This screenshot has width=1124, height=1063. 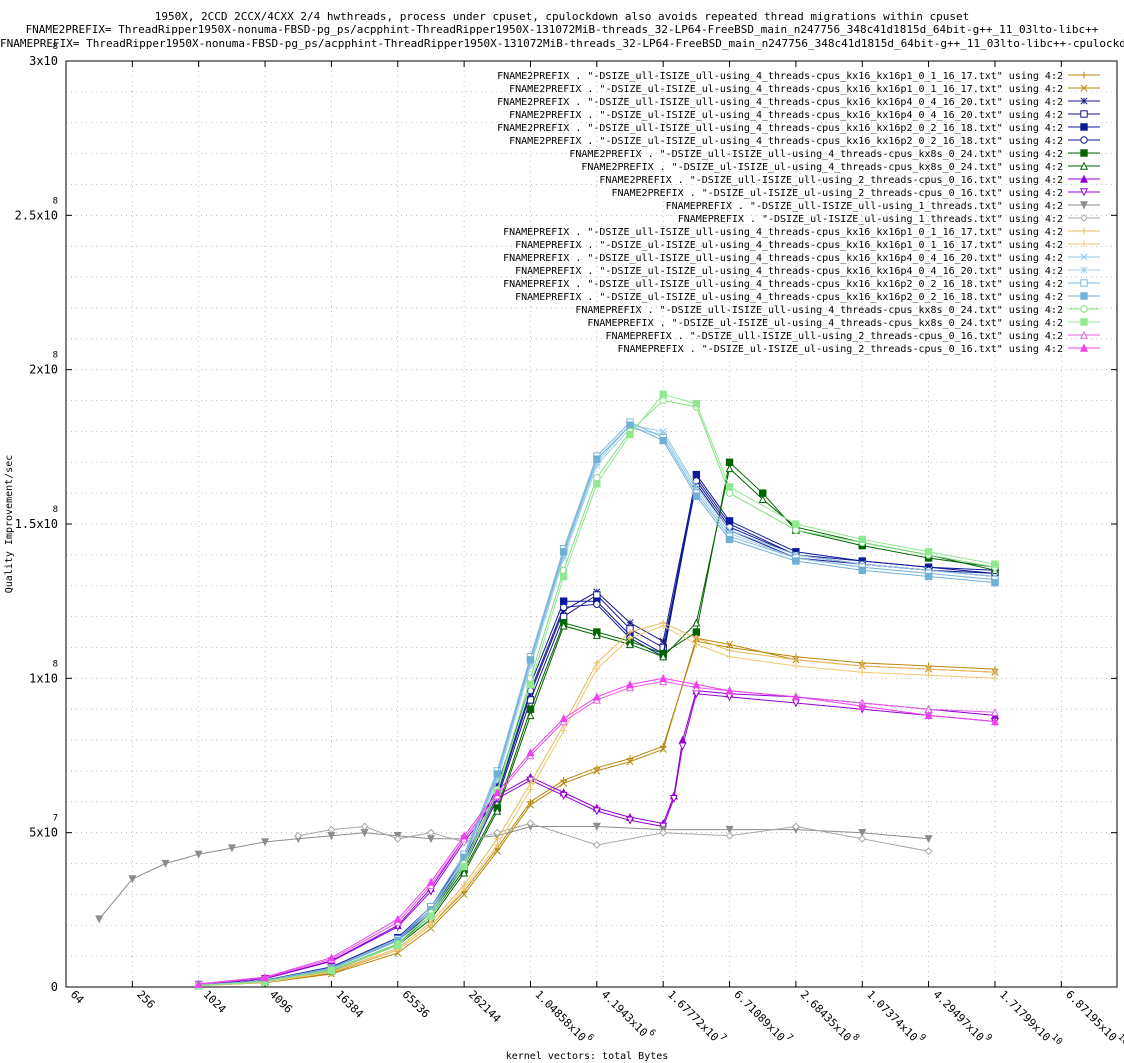 I want to click on y-tick-exponent: 8, so click(x=55, y=356).